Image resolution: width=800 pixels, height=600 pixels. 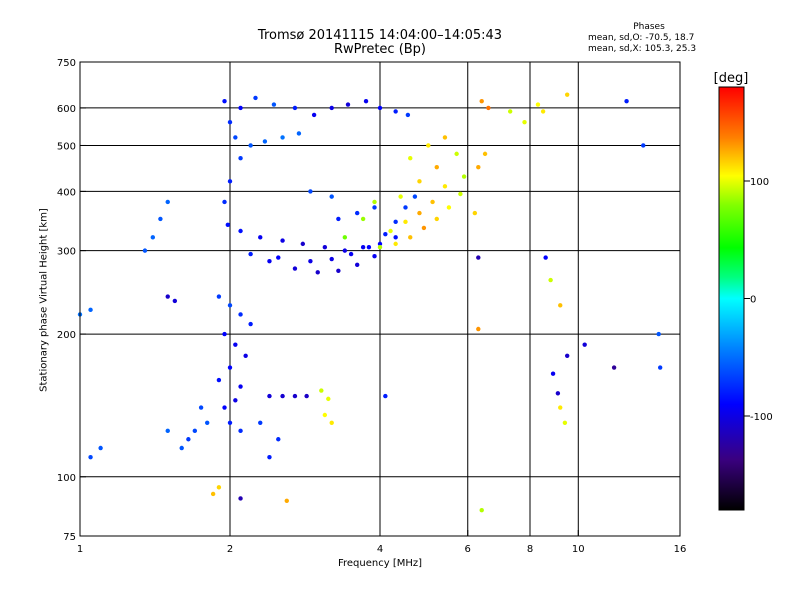 I want to click on y-tick-label: 200, so click(x=66, y=335).